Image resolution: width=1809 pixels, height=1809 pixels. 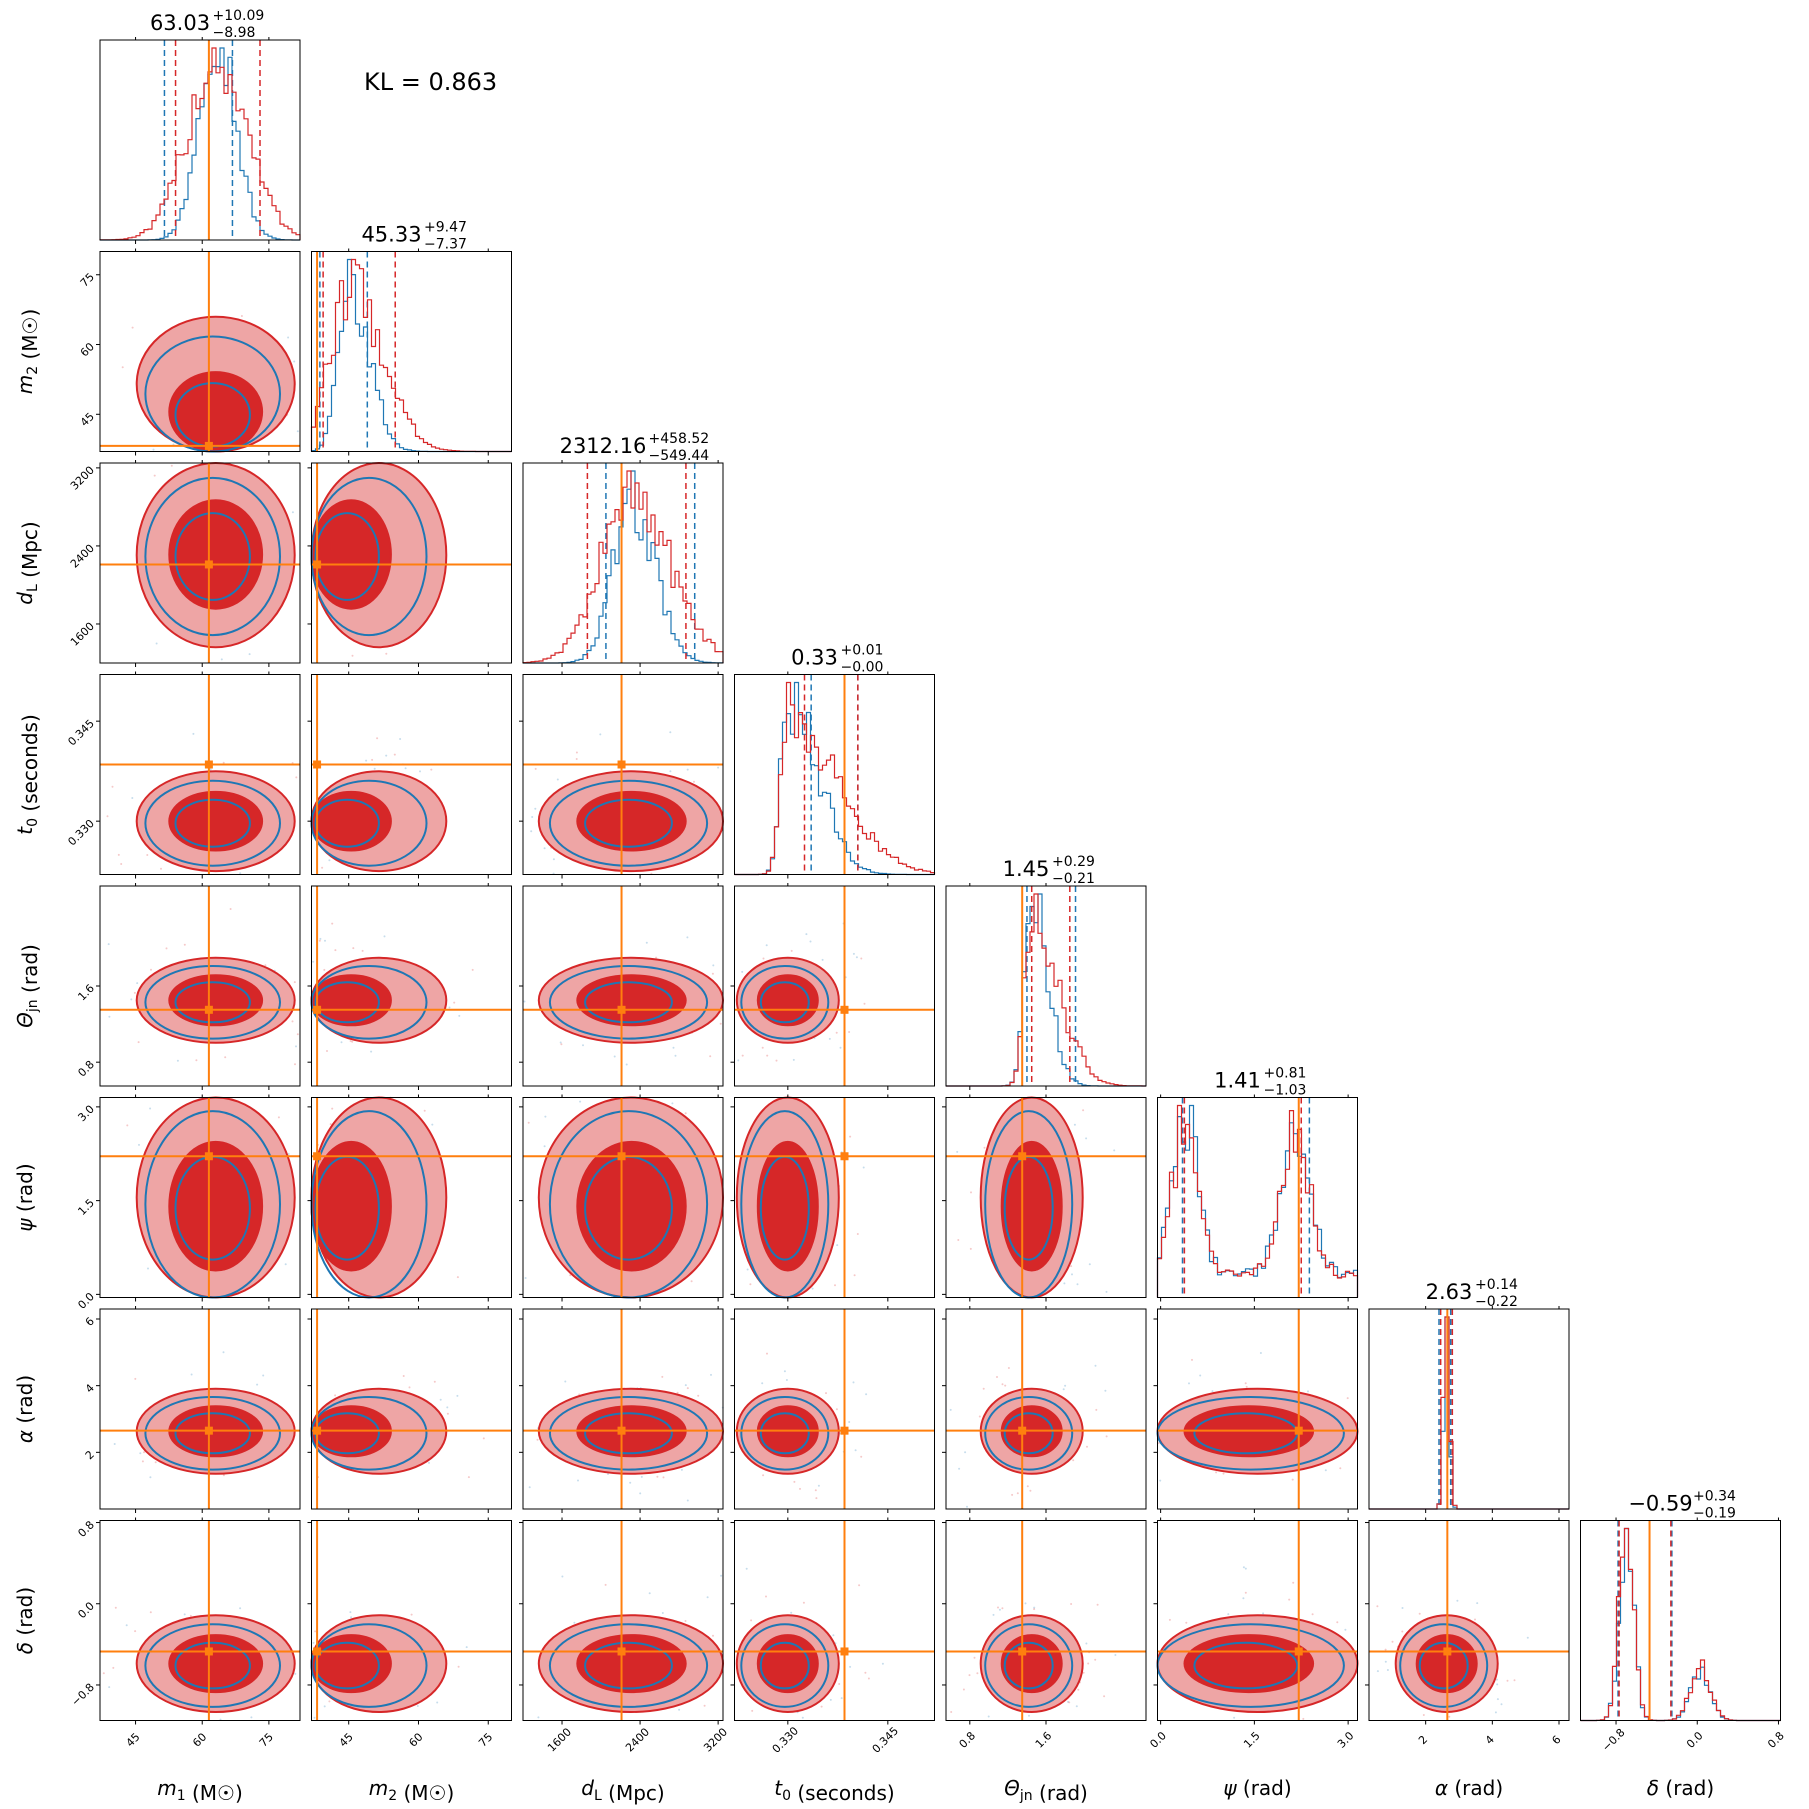 I want to click on panel-3-0: 0.330 0.345, so click(x=183, y=775).